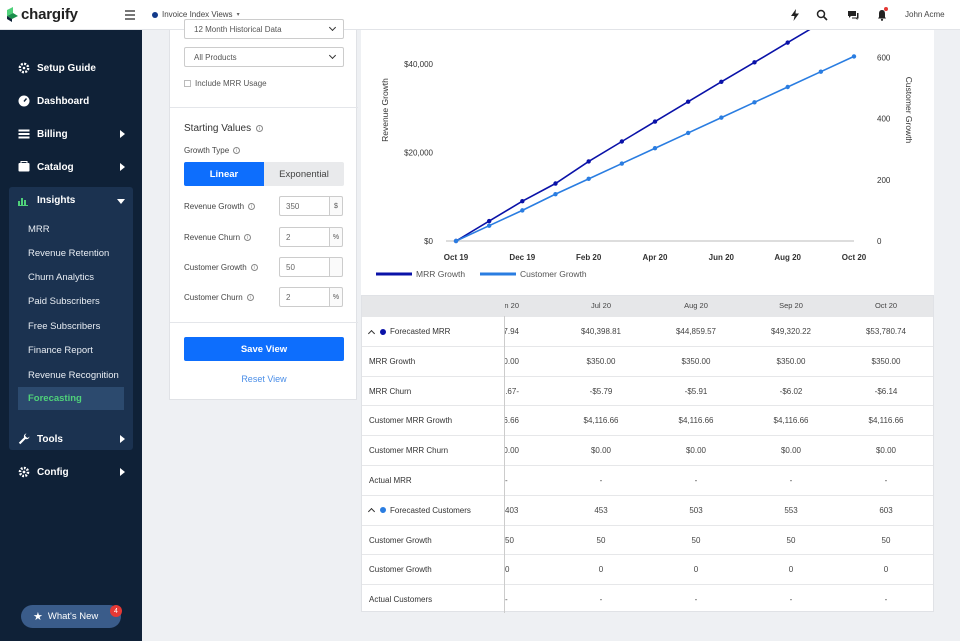 The image size is (960, 641). I want to click on revenue-churn-label: Revenue Churn i, so click(218, 237).